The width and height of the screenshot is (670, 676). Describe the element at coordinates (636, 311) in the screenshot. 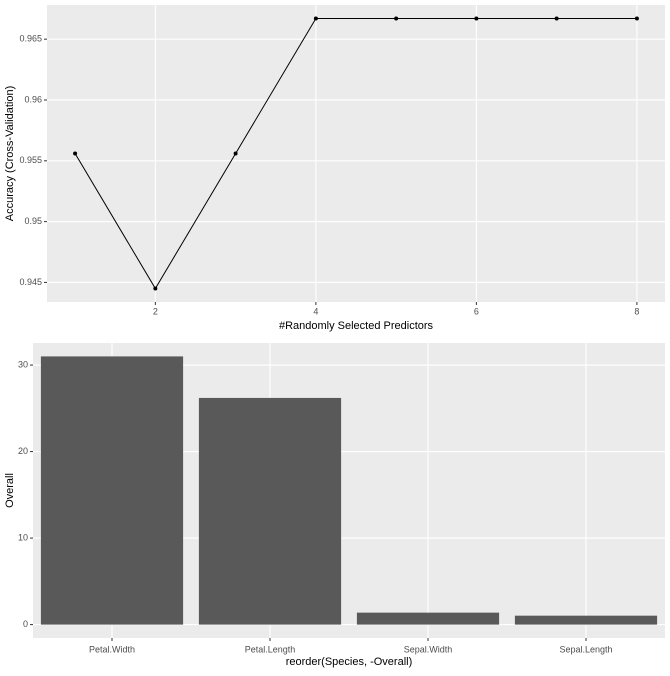

I see `x-tick-label: 8` at that location.